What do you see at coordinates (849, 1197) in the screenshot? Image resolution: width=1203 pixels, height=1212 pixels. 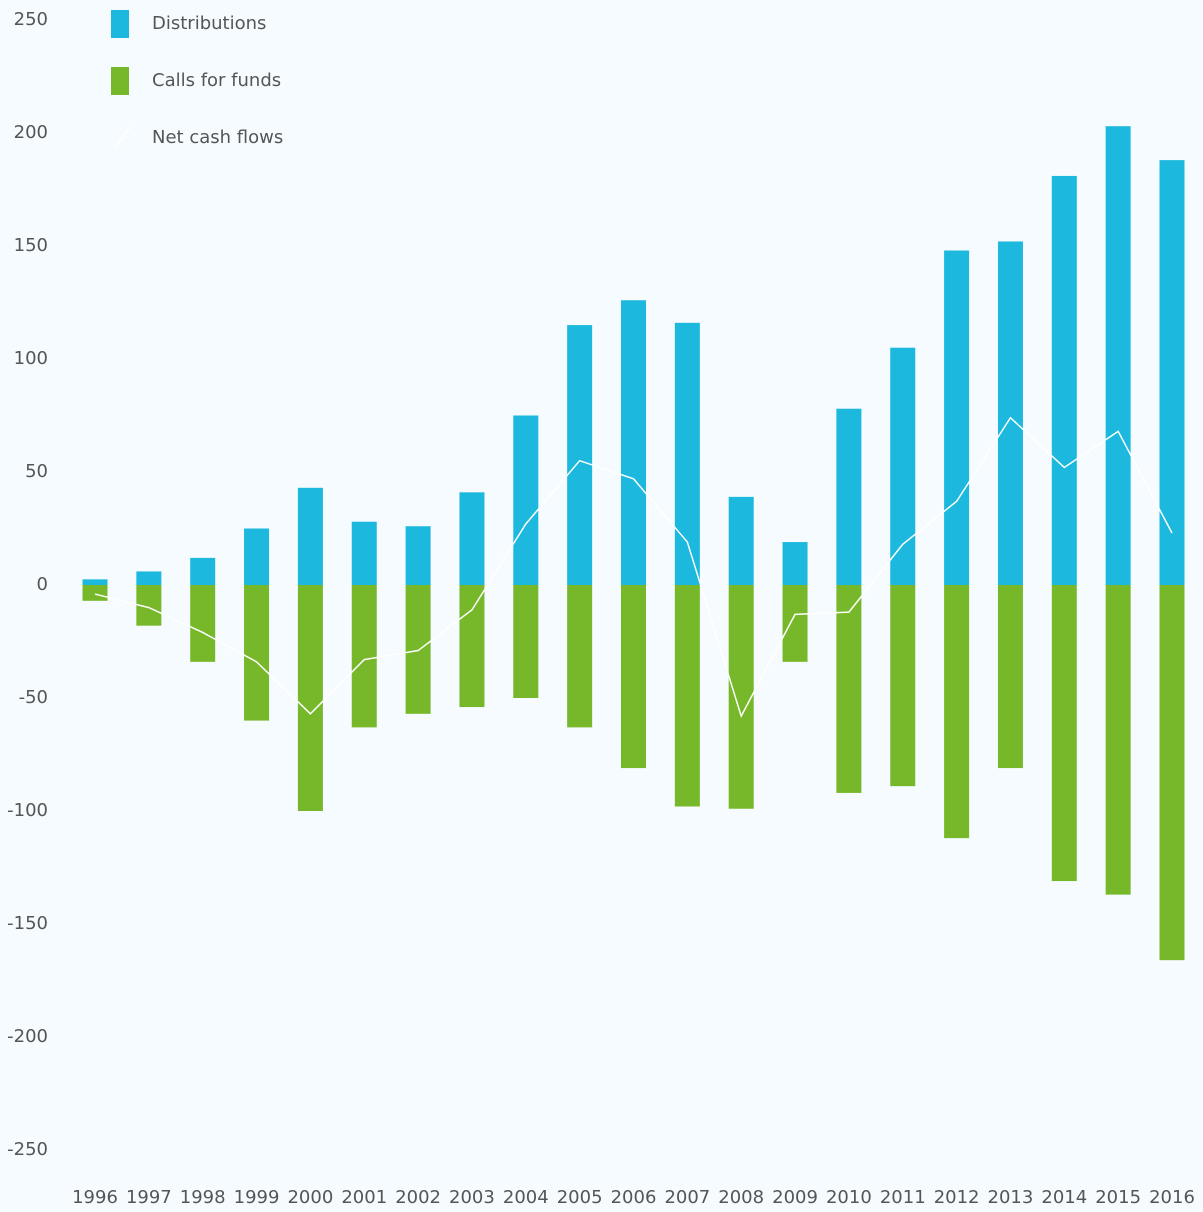 I see `x-tick-label: 2010` at bounding box center [849, 1197].